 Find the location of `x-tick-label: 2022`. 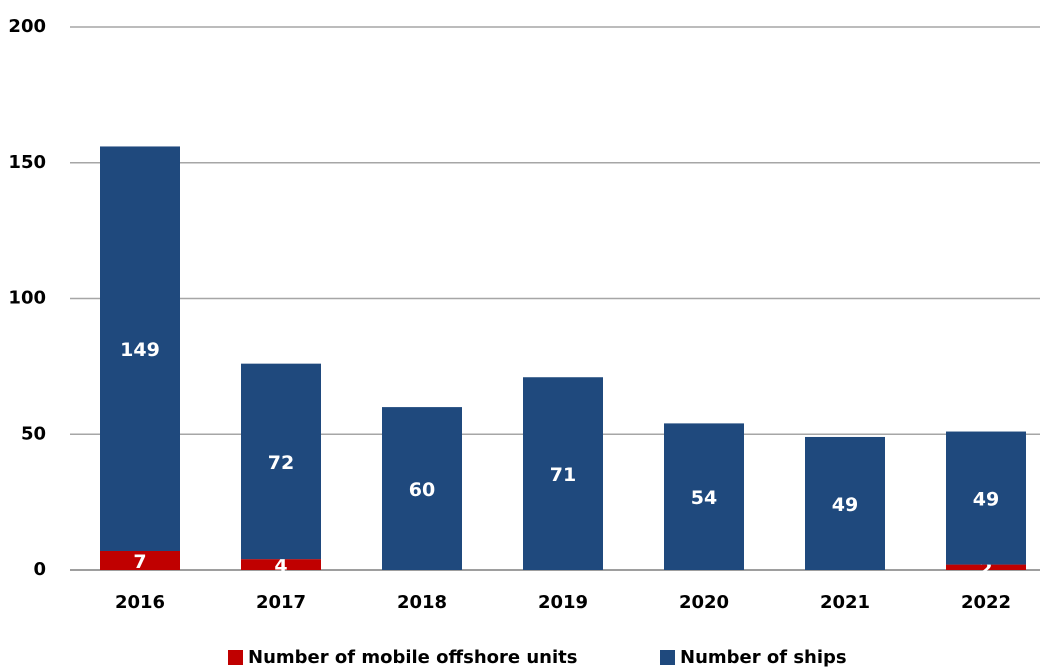

x-tick-label: 2022 is located at coordinates (986, 602).